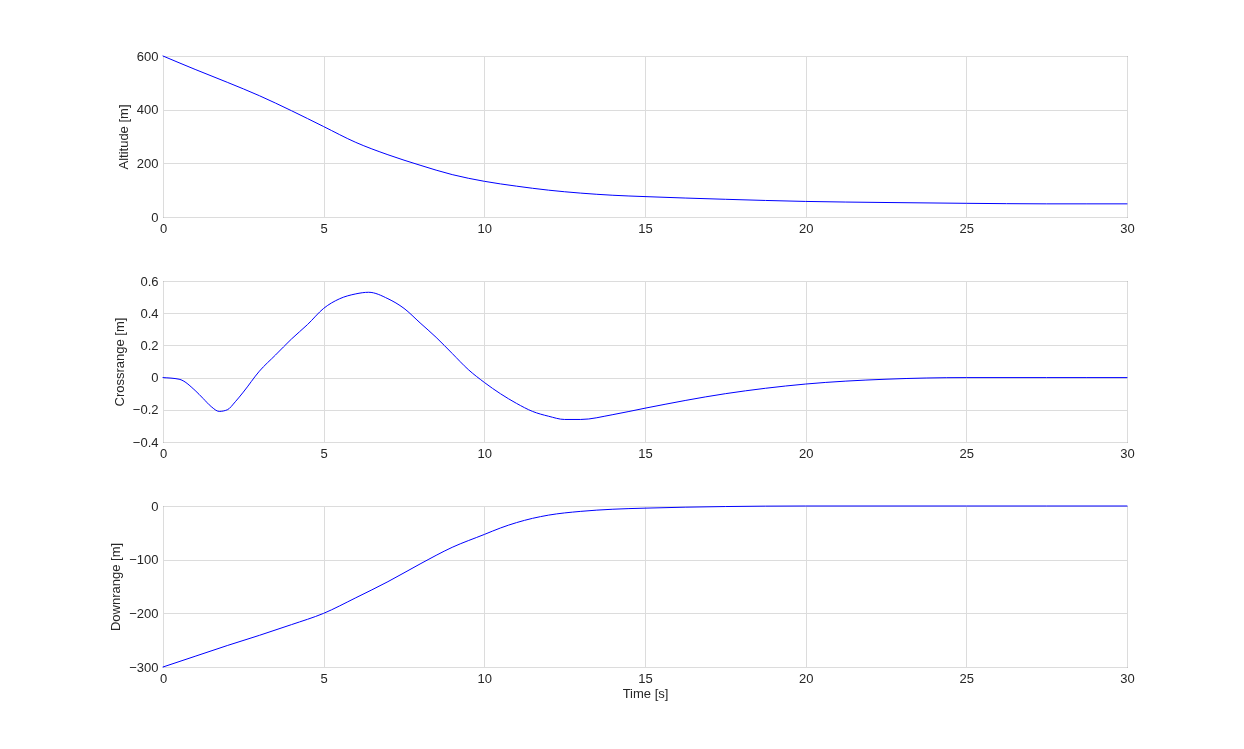 The height and width of the screenshot is (749, 1244). What do you see at coordinates (149, 313) in the screenshot?
I see `y-tick-label: 0.4` at bounding box center [149, 313].